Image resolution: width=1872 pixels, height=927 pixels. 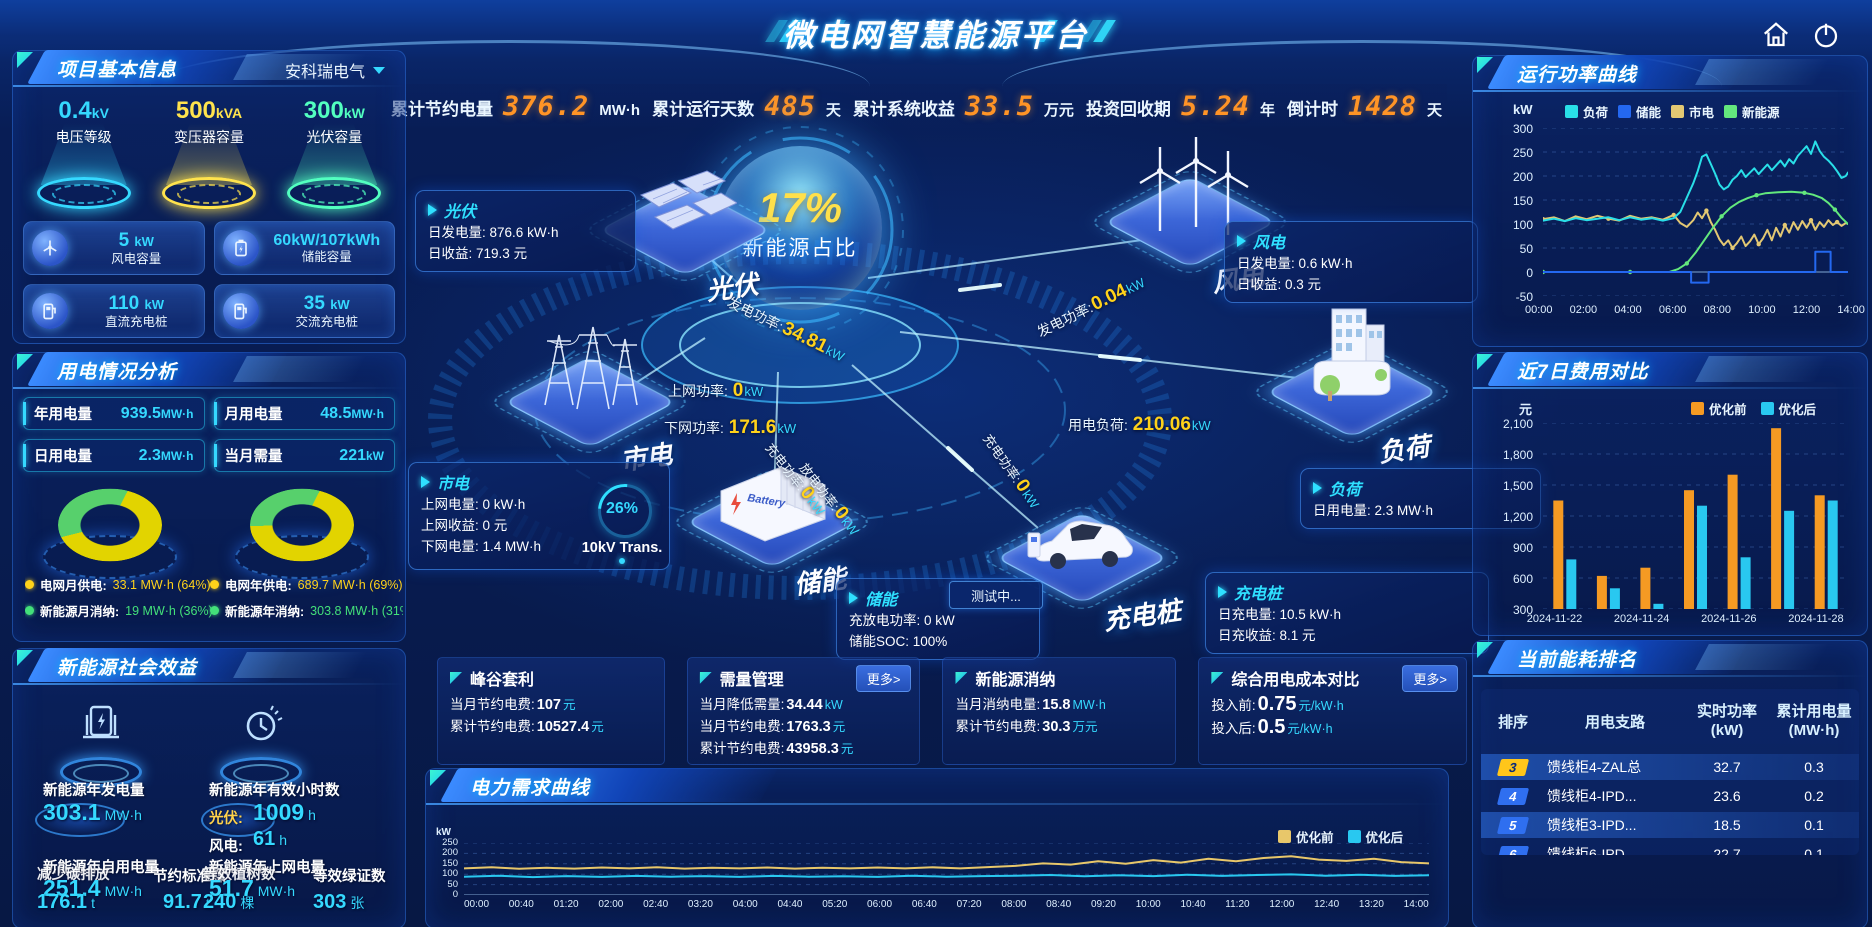 What do you see at coordinates (73, 586) in the screenshot?
I see `legend-label: 电网月供电:` at bounding box center [73, 586].